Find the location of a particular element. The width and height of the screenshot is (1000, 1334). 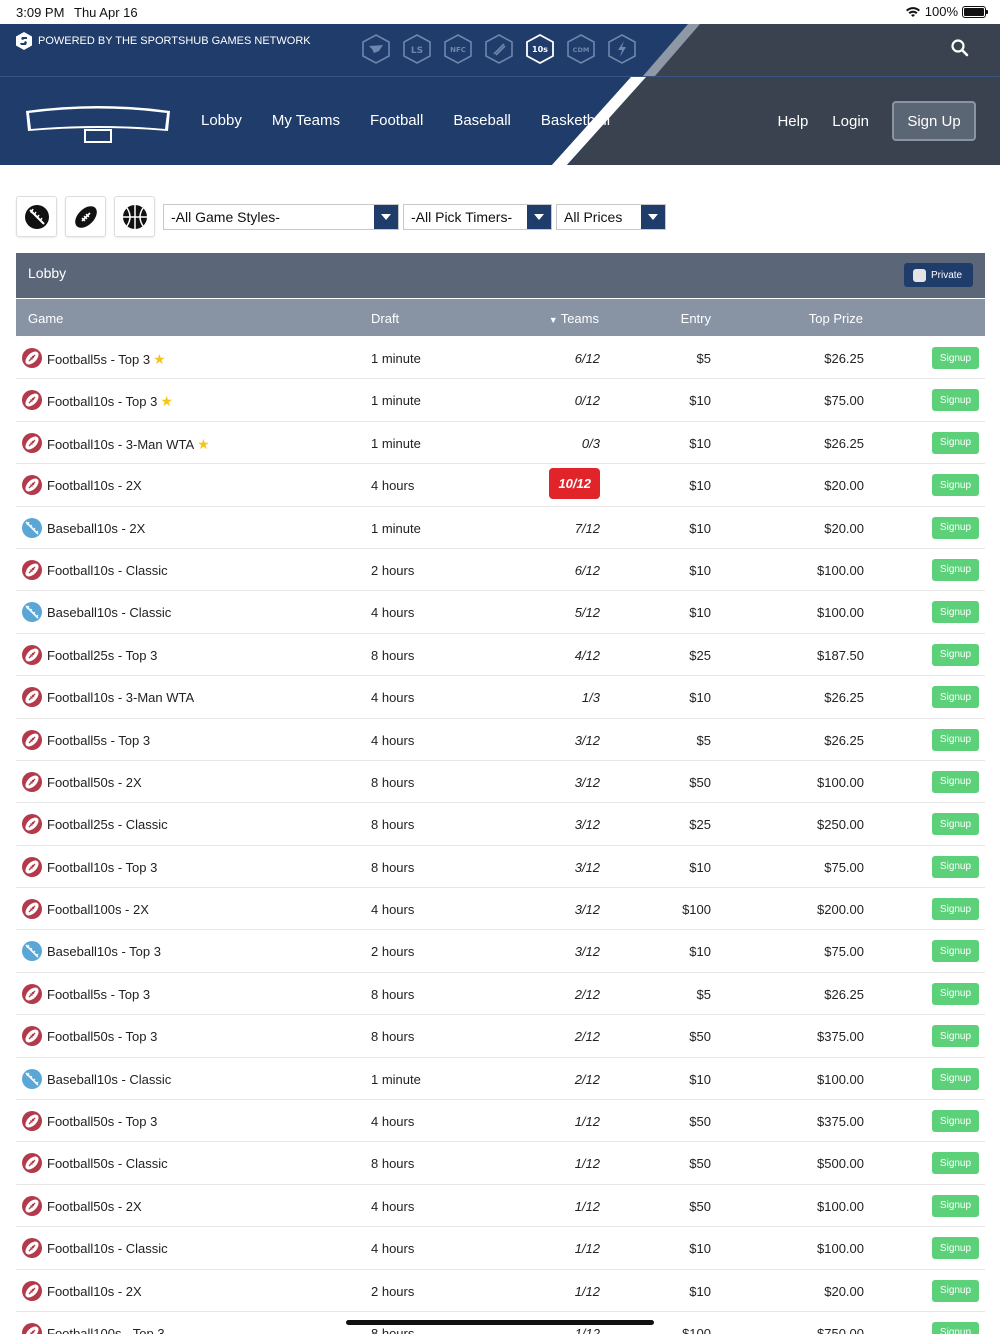

filter-football-button is located at coordinates (85, 216).